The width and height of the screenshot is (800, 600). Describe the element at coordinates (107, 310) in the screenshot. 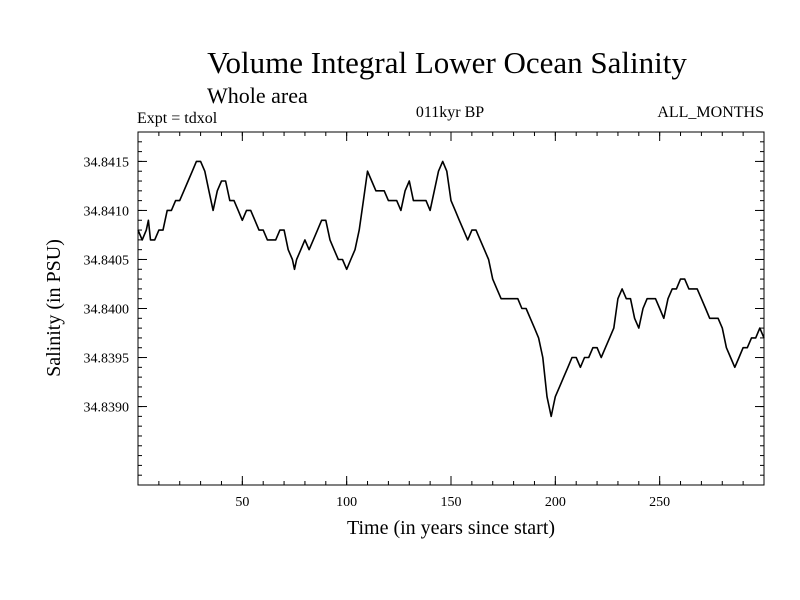

I see `y-tick-label: 34.8400` at that location.